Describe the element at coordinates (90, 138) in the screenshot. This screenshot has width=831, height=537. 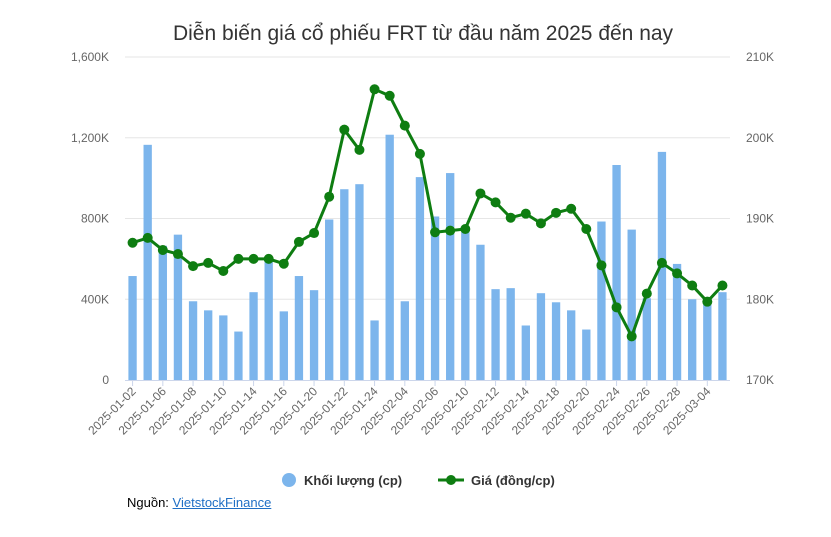
I see `left-axis-tick-label: 1,200K` at that location.